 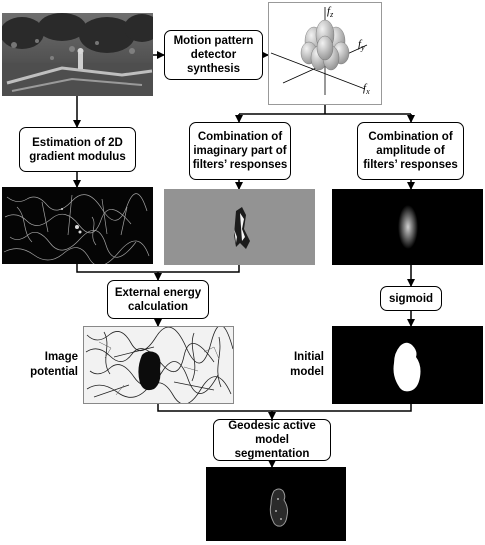 I want to click on initial-model-image, so click(x=407, y=365).